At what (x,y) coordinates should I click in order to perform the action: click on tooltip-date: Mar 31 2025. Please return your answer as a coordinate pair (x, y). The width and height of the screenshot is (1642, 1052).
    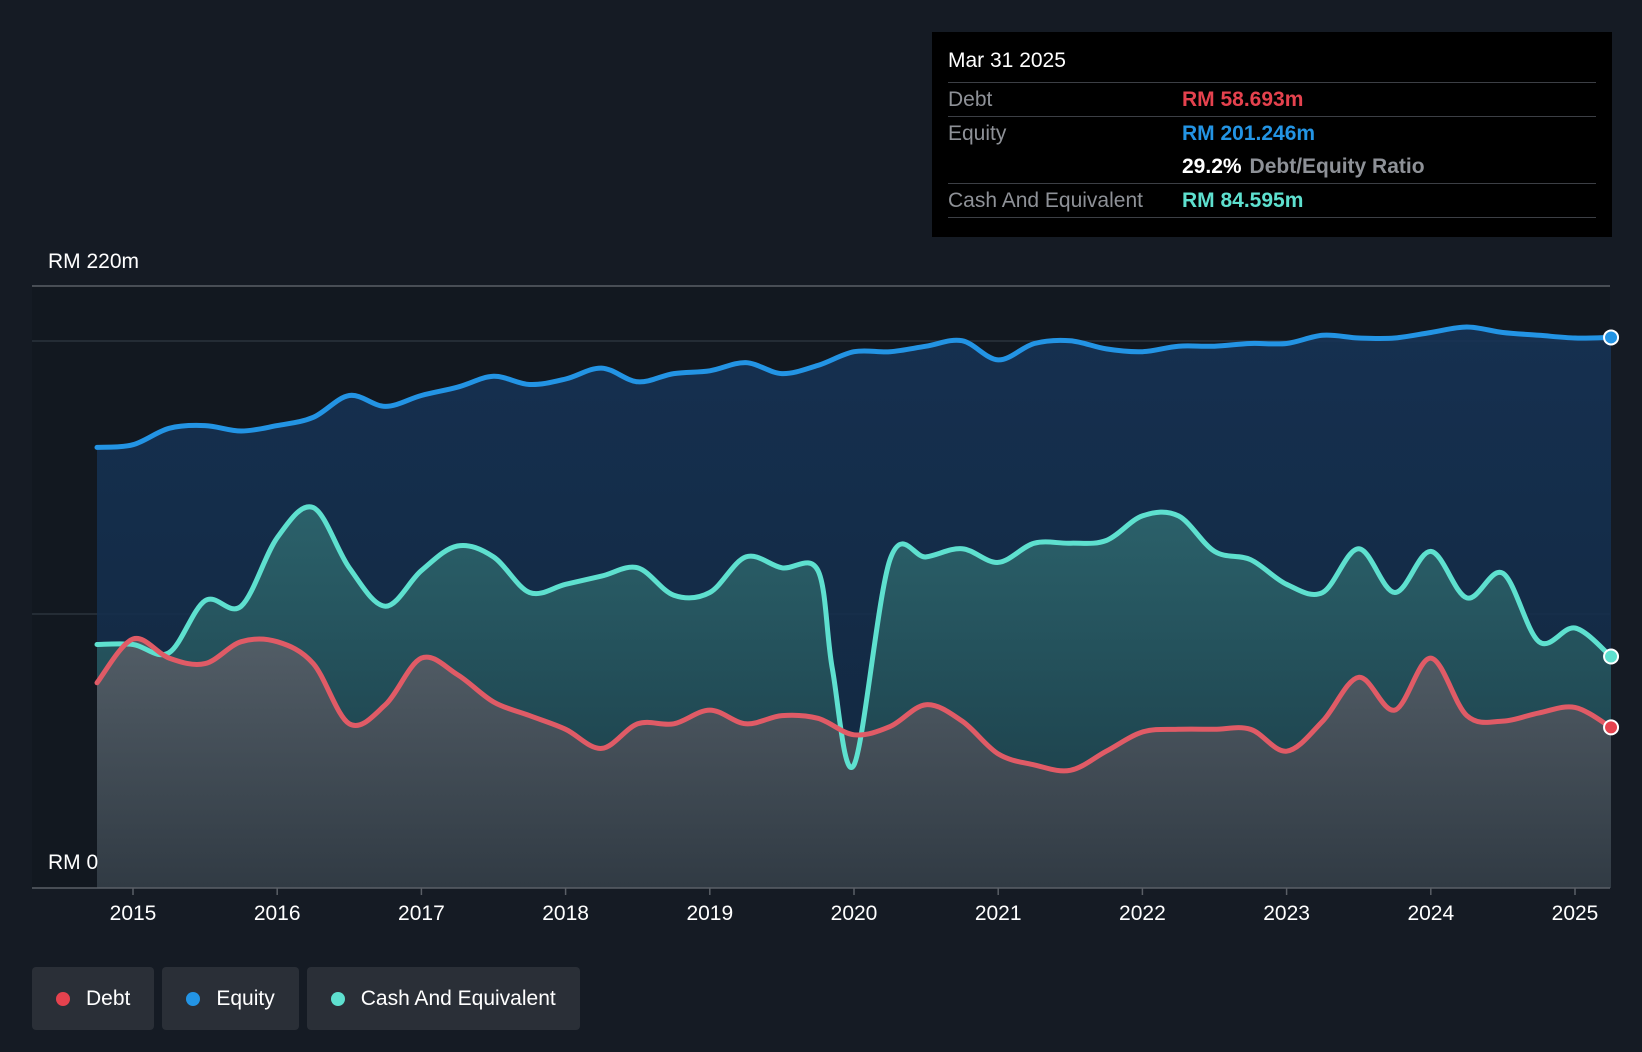
    Looking at the image, I should click on (1007, 60).